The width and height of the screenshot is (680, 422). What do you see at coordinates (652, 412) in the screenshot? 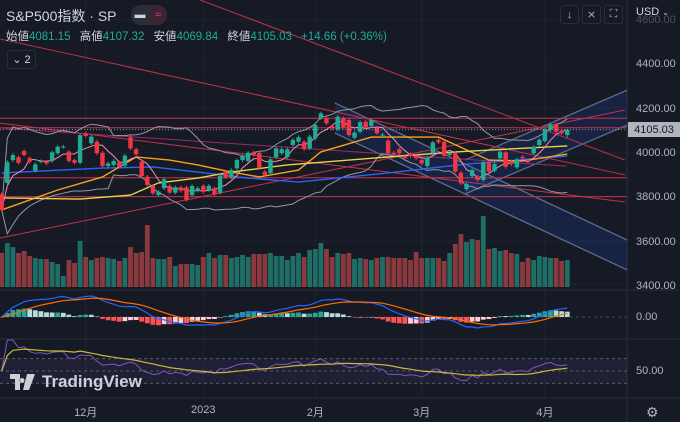
I see `settings-gear-icon: ⚙` at bounding box center [652, 412].